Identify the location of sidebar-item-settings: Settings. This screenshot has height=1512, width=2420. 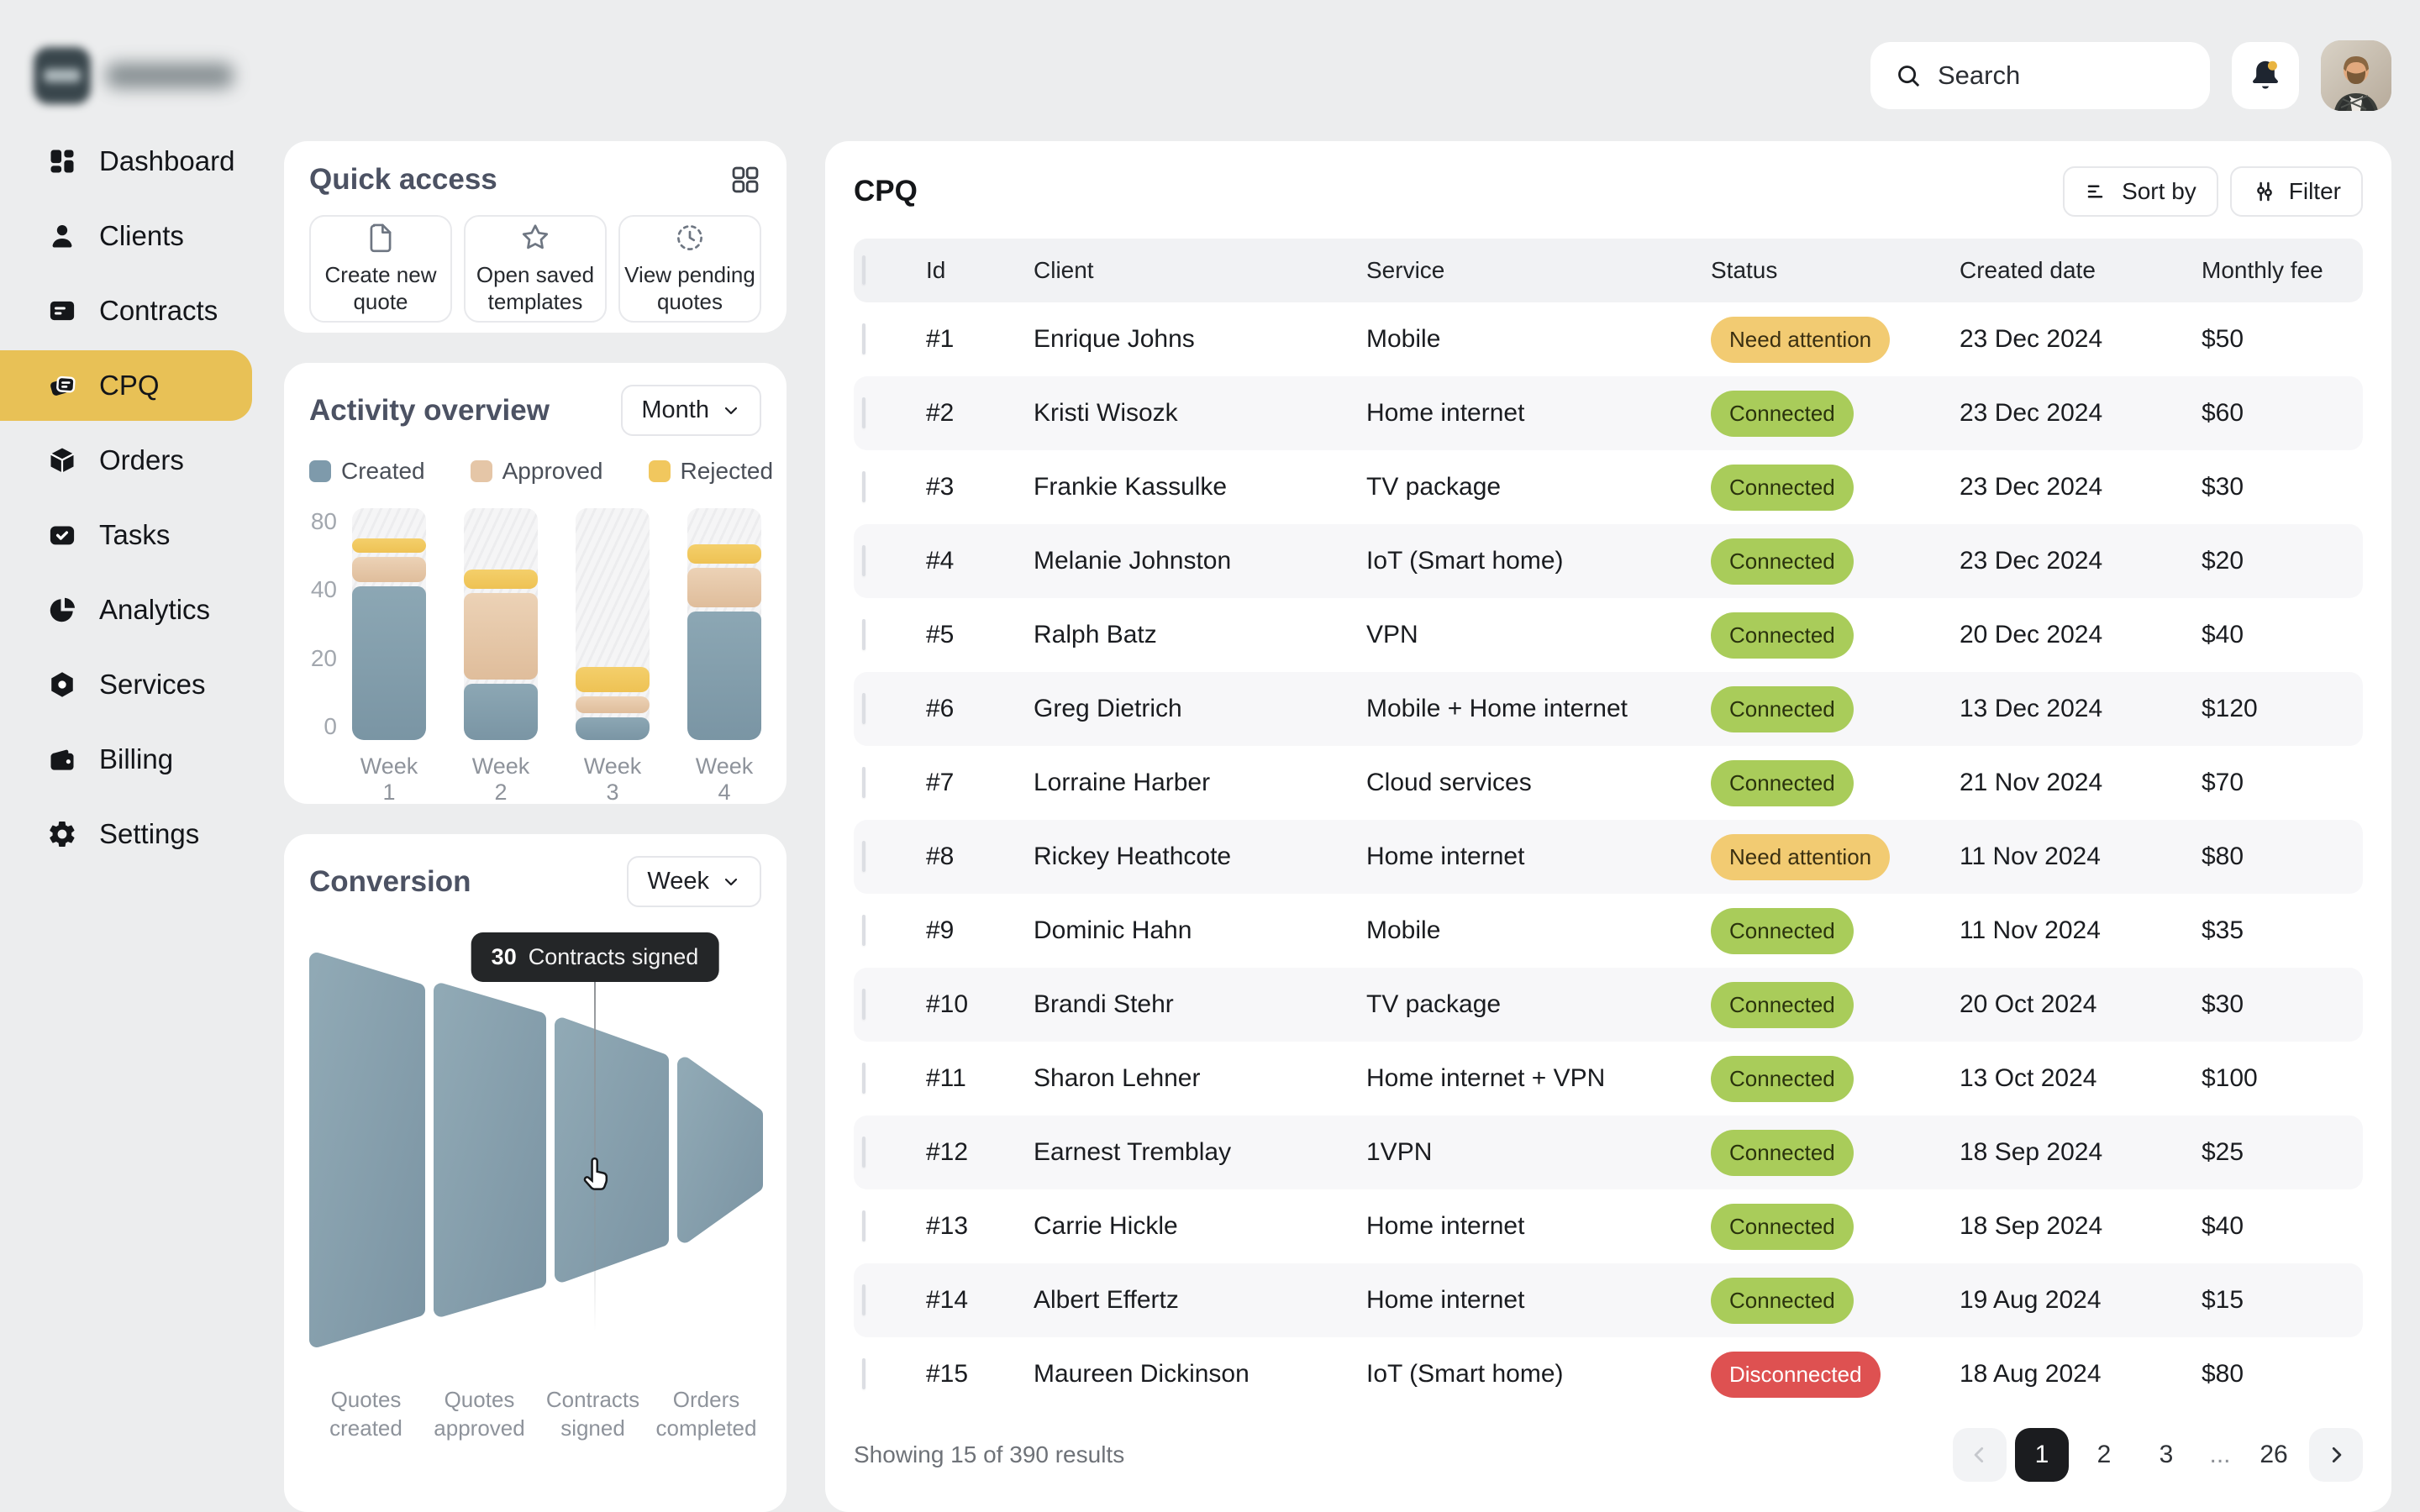
(126, 834).